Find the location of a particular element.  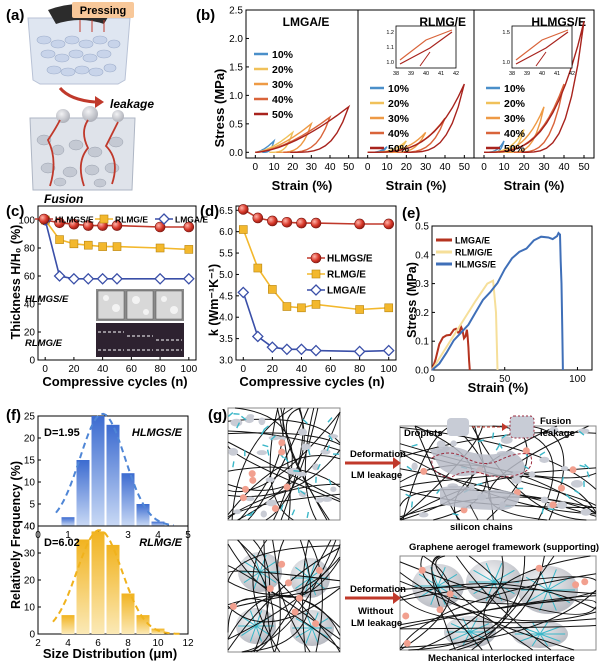

d-plot-y-tick-label: 3.5 is located at coordinates (226, 339).